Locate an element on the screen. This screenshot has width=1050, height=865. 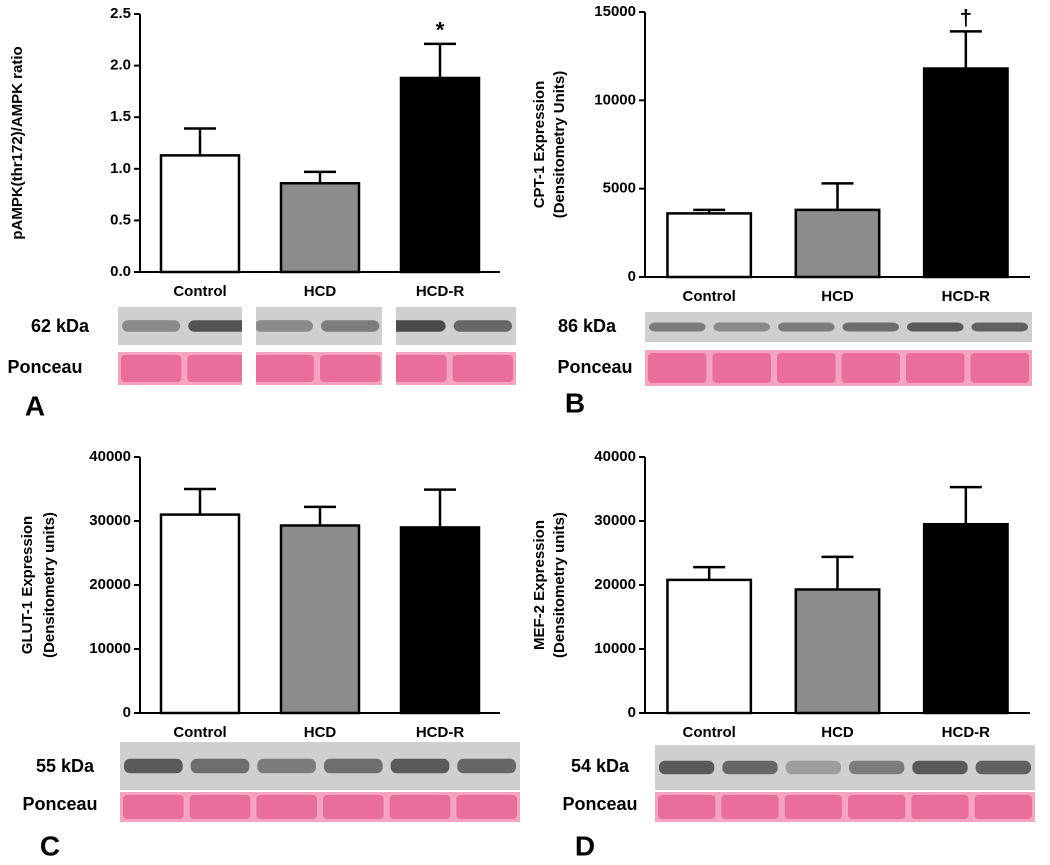
significance-marker: * is located at coordinates (440, 30).